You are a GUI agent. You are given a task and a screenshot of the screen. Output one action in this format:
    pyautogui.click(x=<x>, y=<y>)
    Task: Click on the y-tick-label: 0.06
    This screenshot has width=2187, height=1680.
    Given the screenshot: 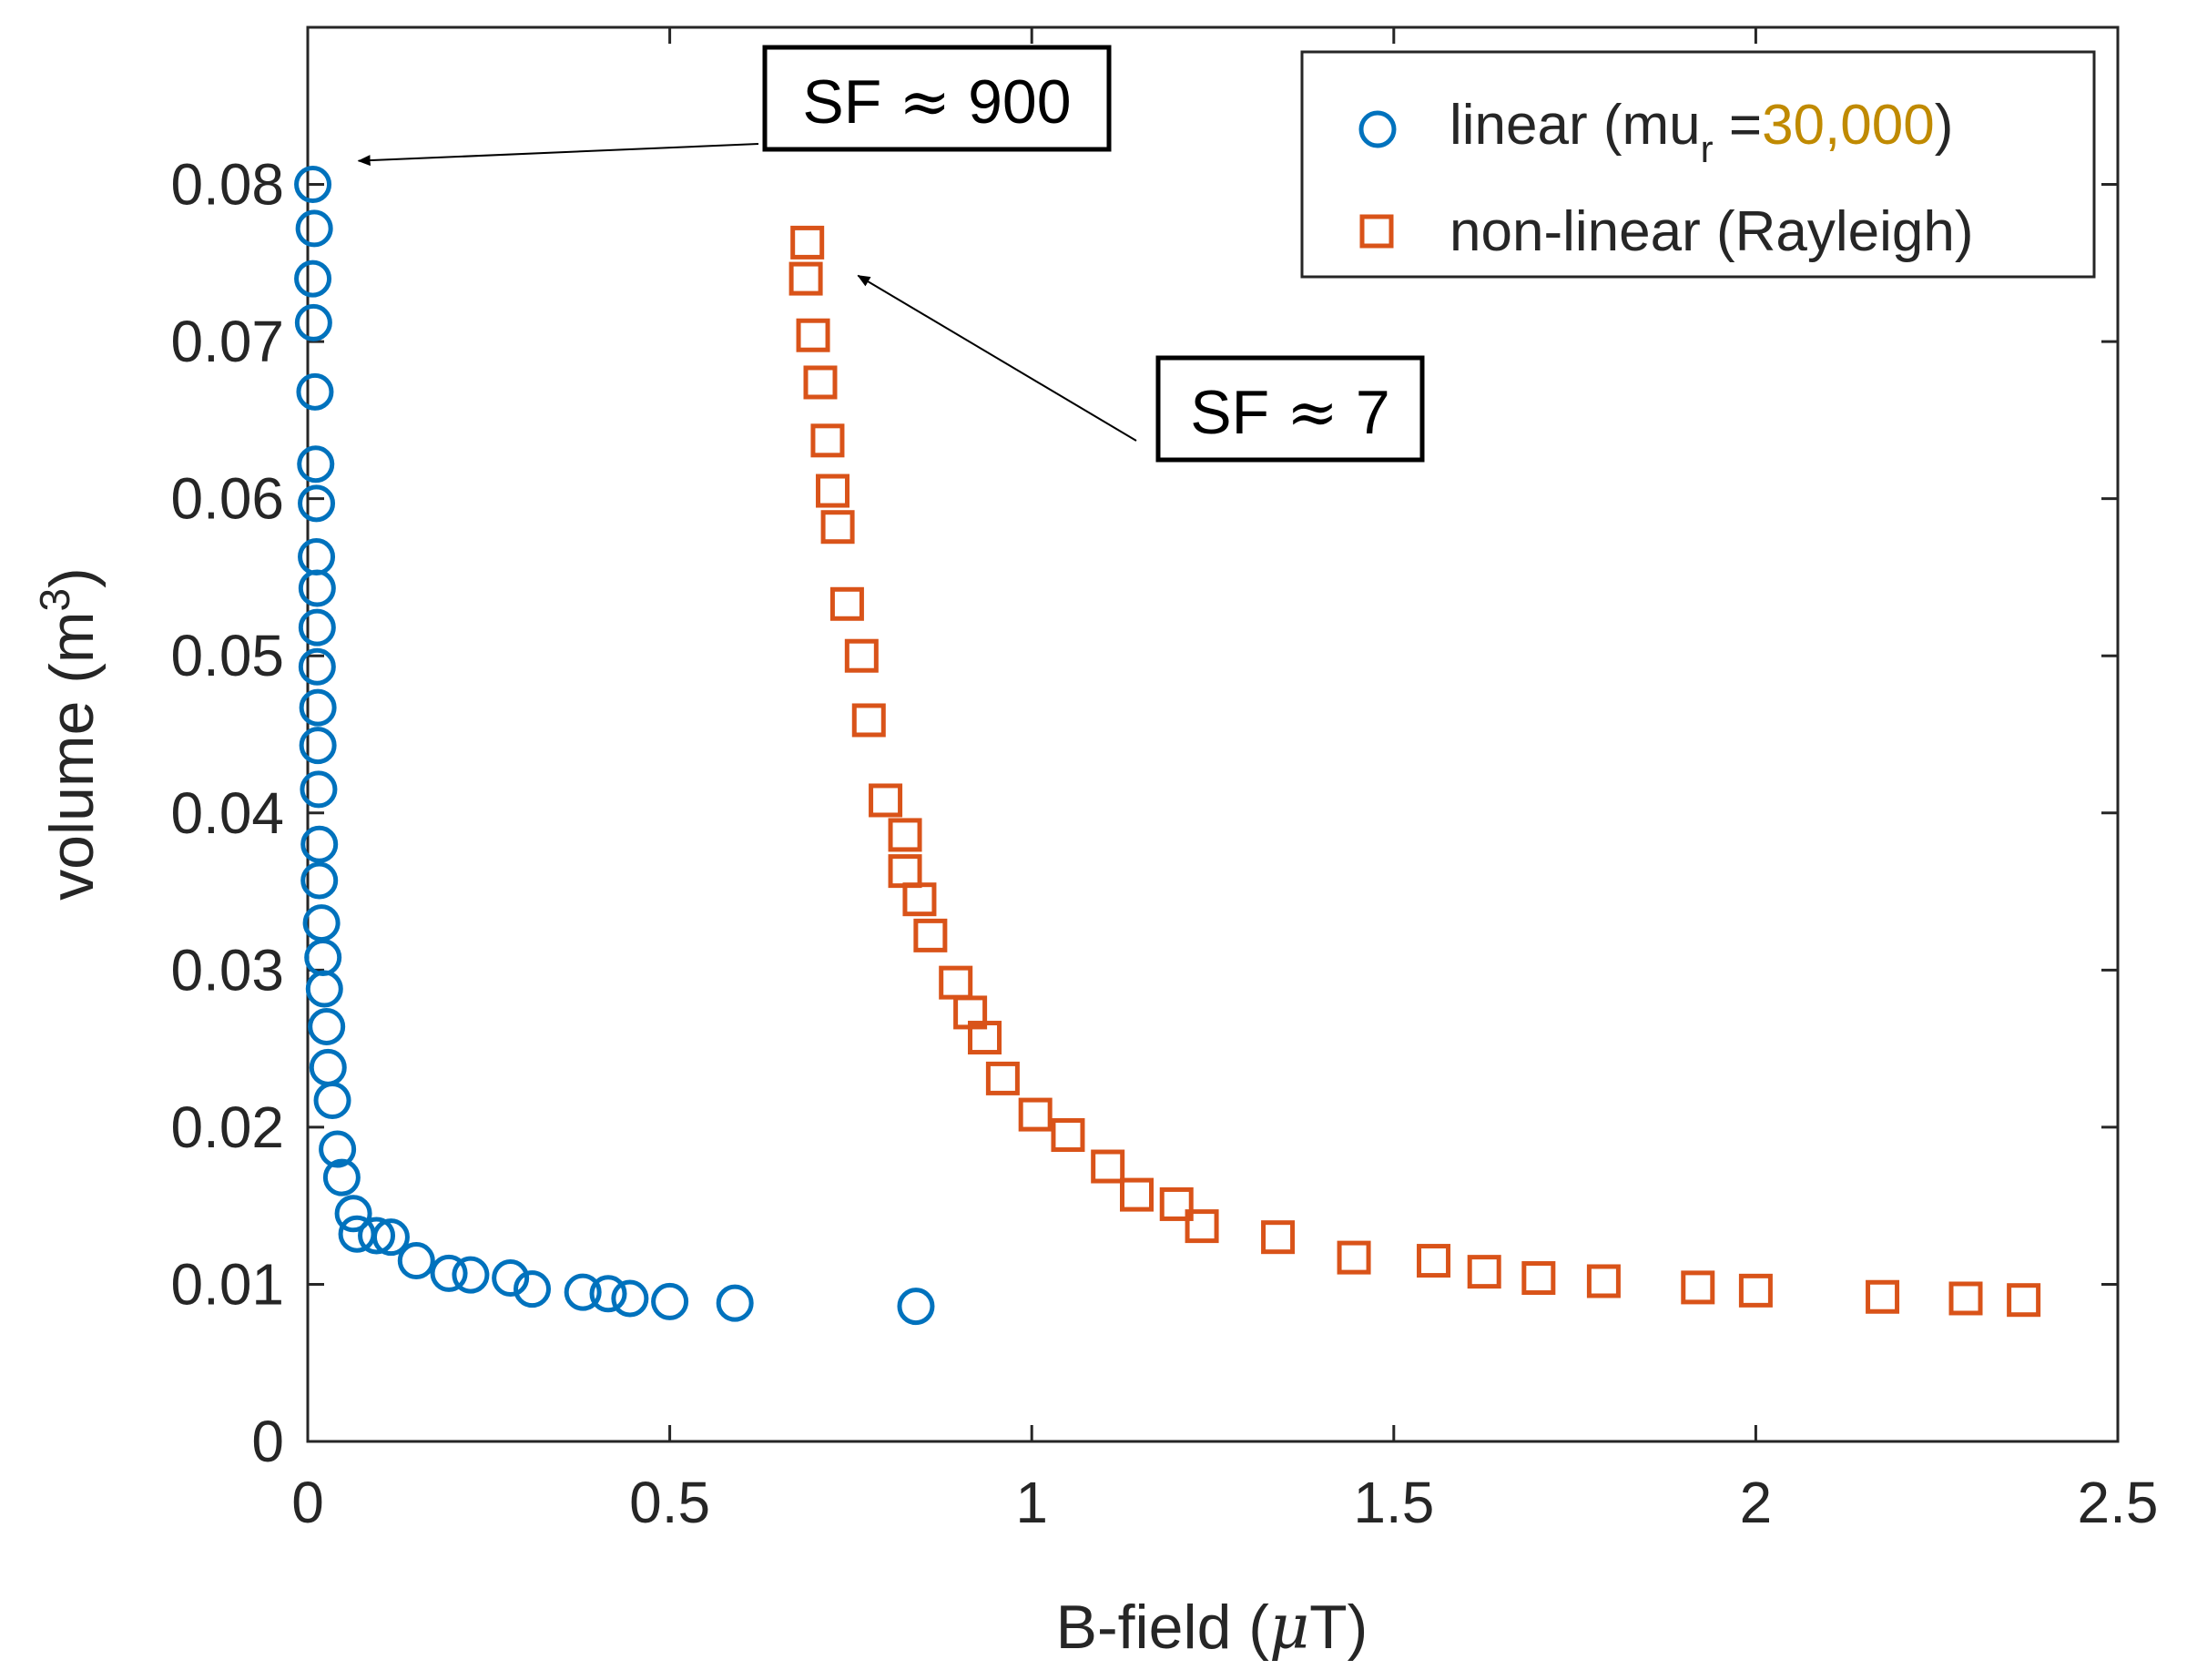 What is the action you would take?
    pyautogui.click(x=227, y=499)
    